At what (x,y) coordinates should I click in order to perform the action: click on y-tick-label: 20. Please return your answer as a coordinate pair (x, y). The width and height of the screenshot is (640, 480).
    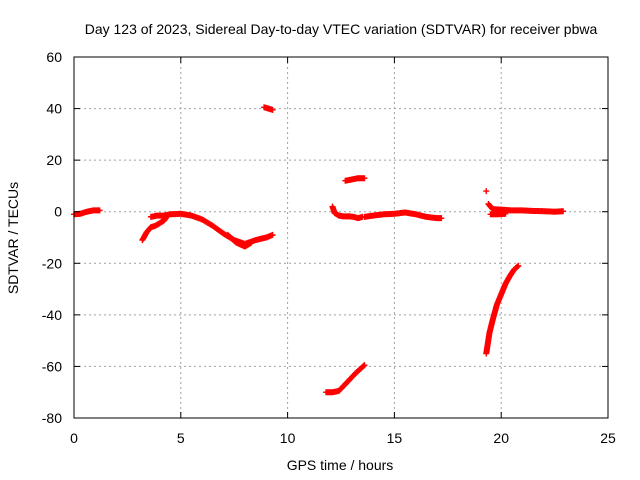
    Looking at the image, I should click on (54, 160).